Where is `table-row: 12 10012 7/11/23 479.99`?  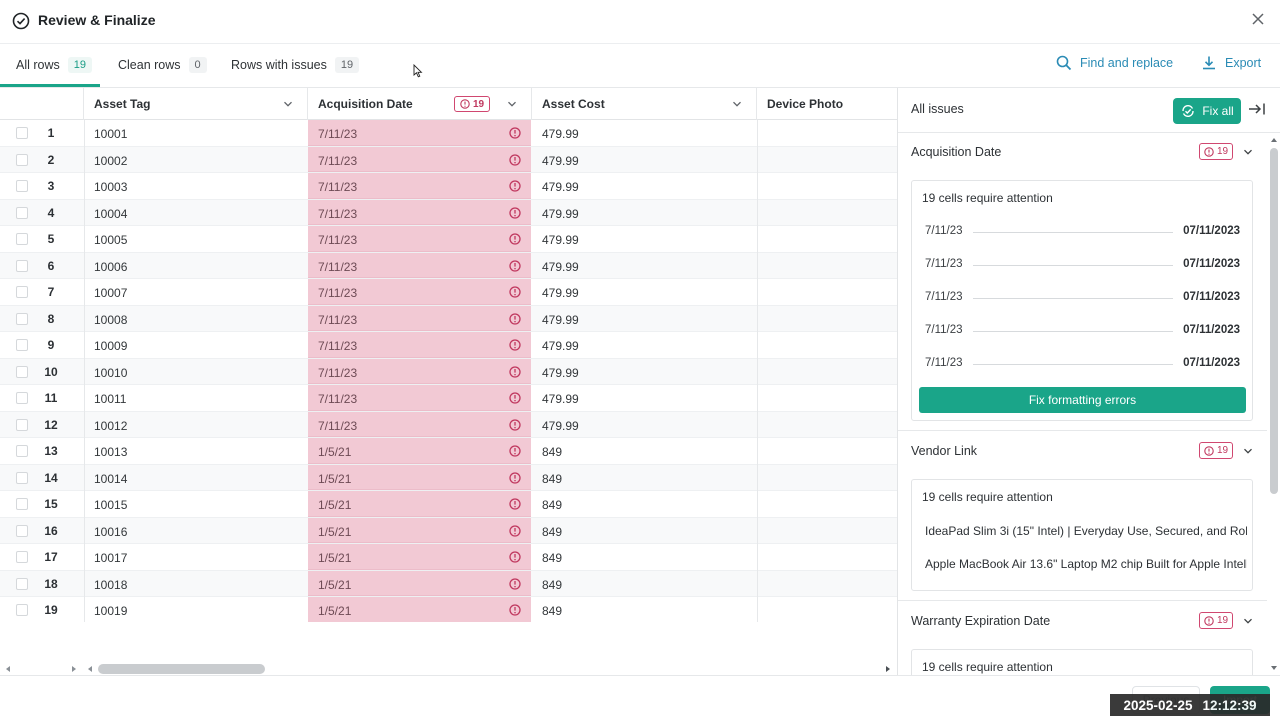 table-row: 12 10012 7/11/23 479.99 is located at coordinates (448, 424).